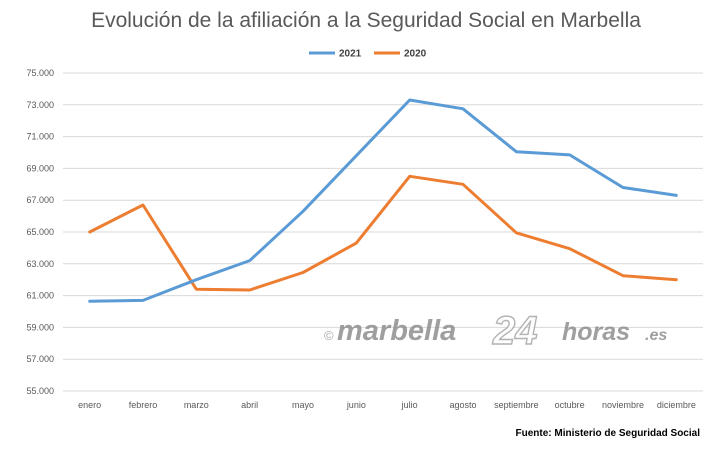 This screenshot has height=453, width=722. Describe the element at coordinates (596, 332) in the screenshot. I see `watermark-horas: horas` at that location.